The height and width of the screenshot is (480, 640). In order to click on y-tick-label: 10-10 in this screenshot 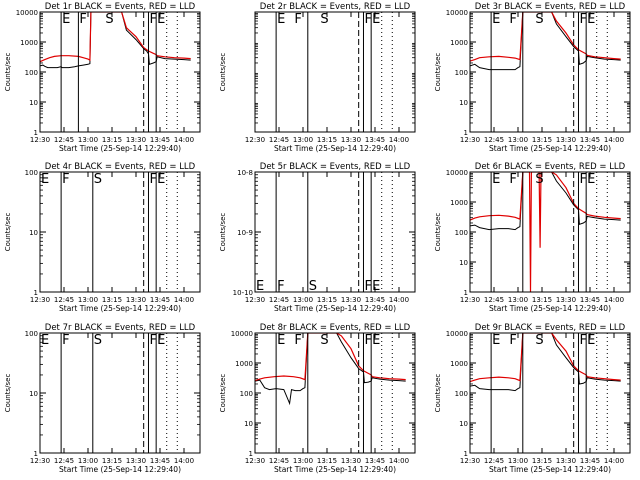, I will do `click(243, 293)`.